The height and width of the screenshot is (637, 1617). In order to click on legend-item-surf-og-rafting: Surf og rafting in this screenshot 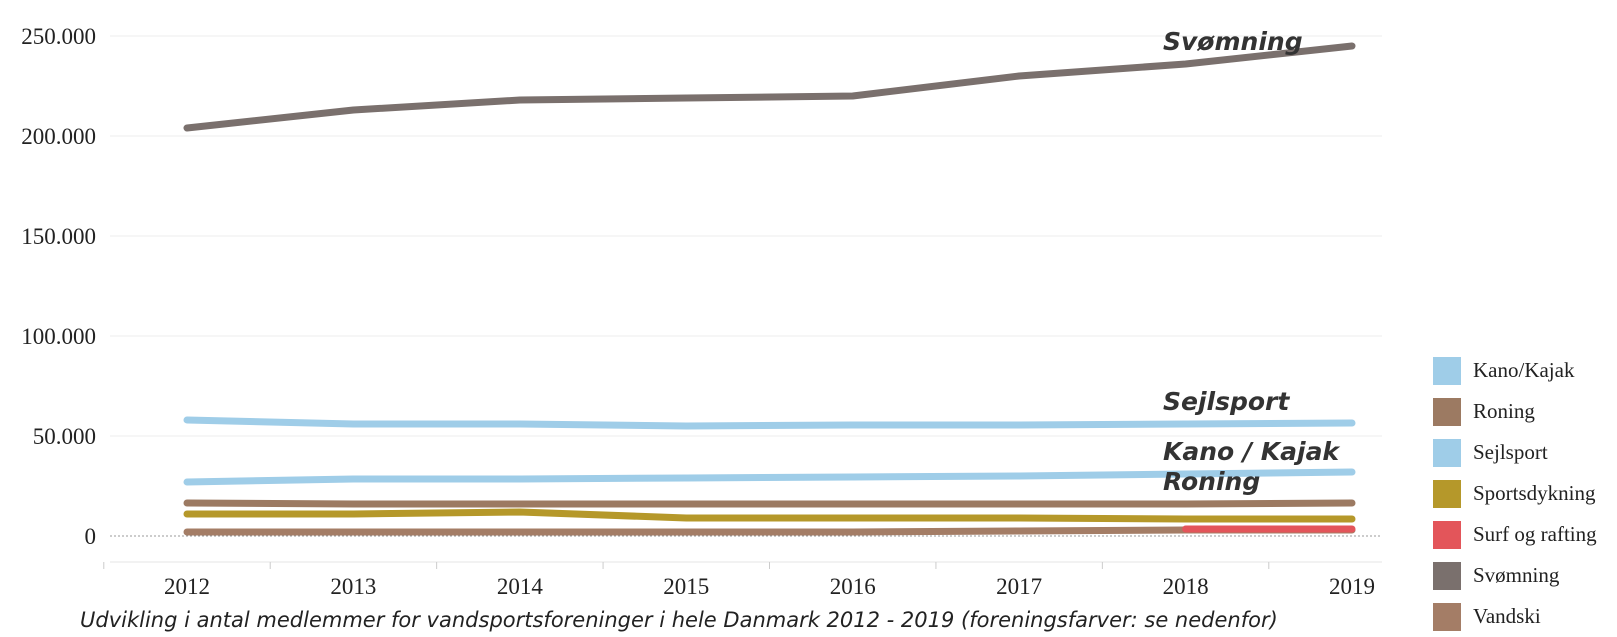, I will do `click(1515, 534)`.